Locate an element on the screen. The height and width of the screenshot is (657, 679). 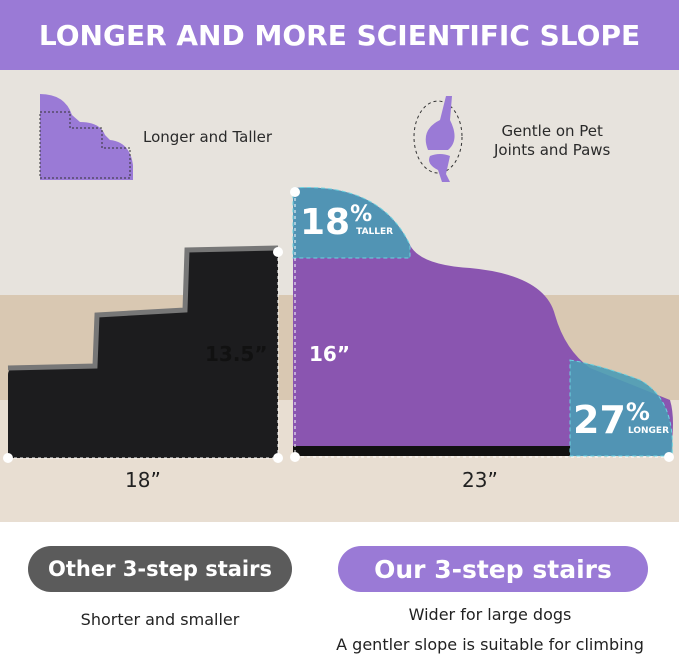
feature-gentle-joints: Gentle on Pet Joints and Paws is located at coordinates (552, 141).